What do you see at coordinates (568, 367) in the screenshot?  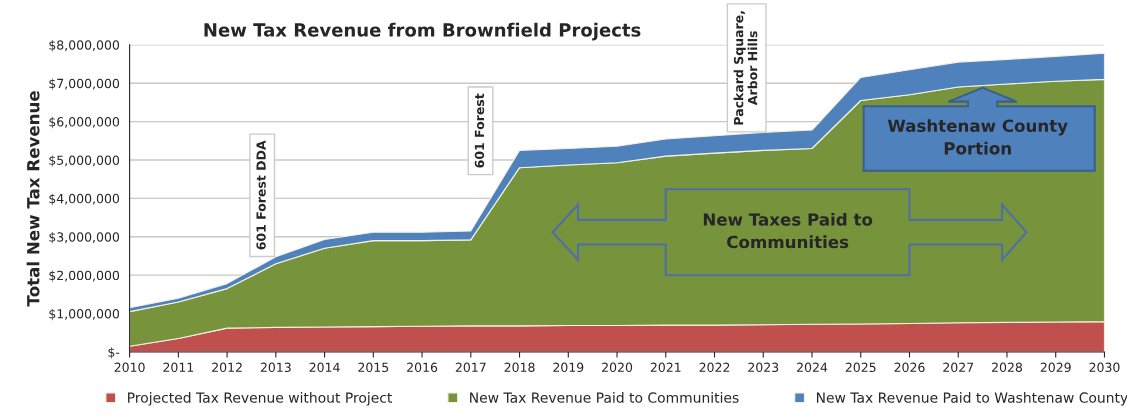 I see `x-tick-label: 2019` at bounding box center [568, 367].